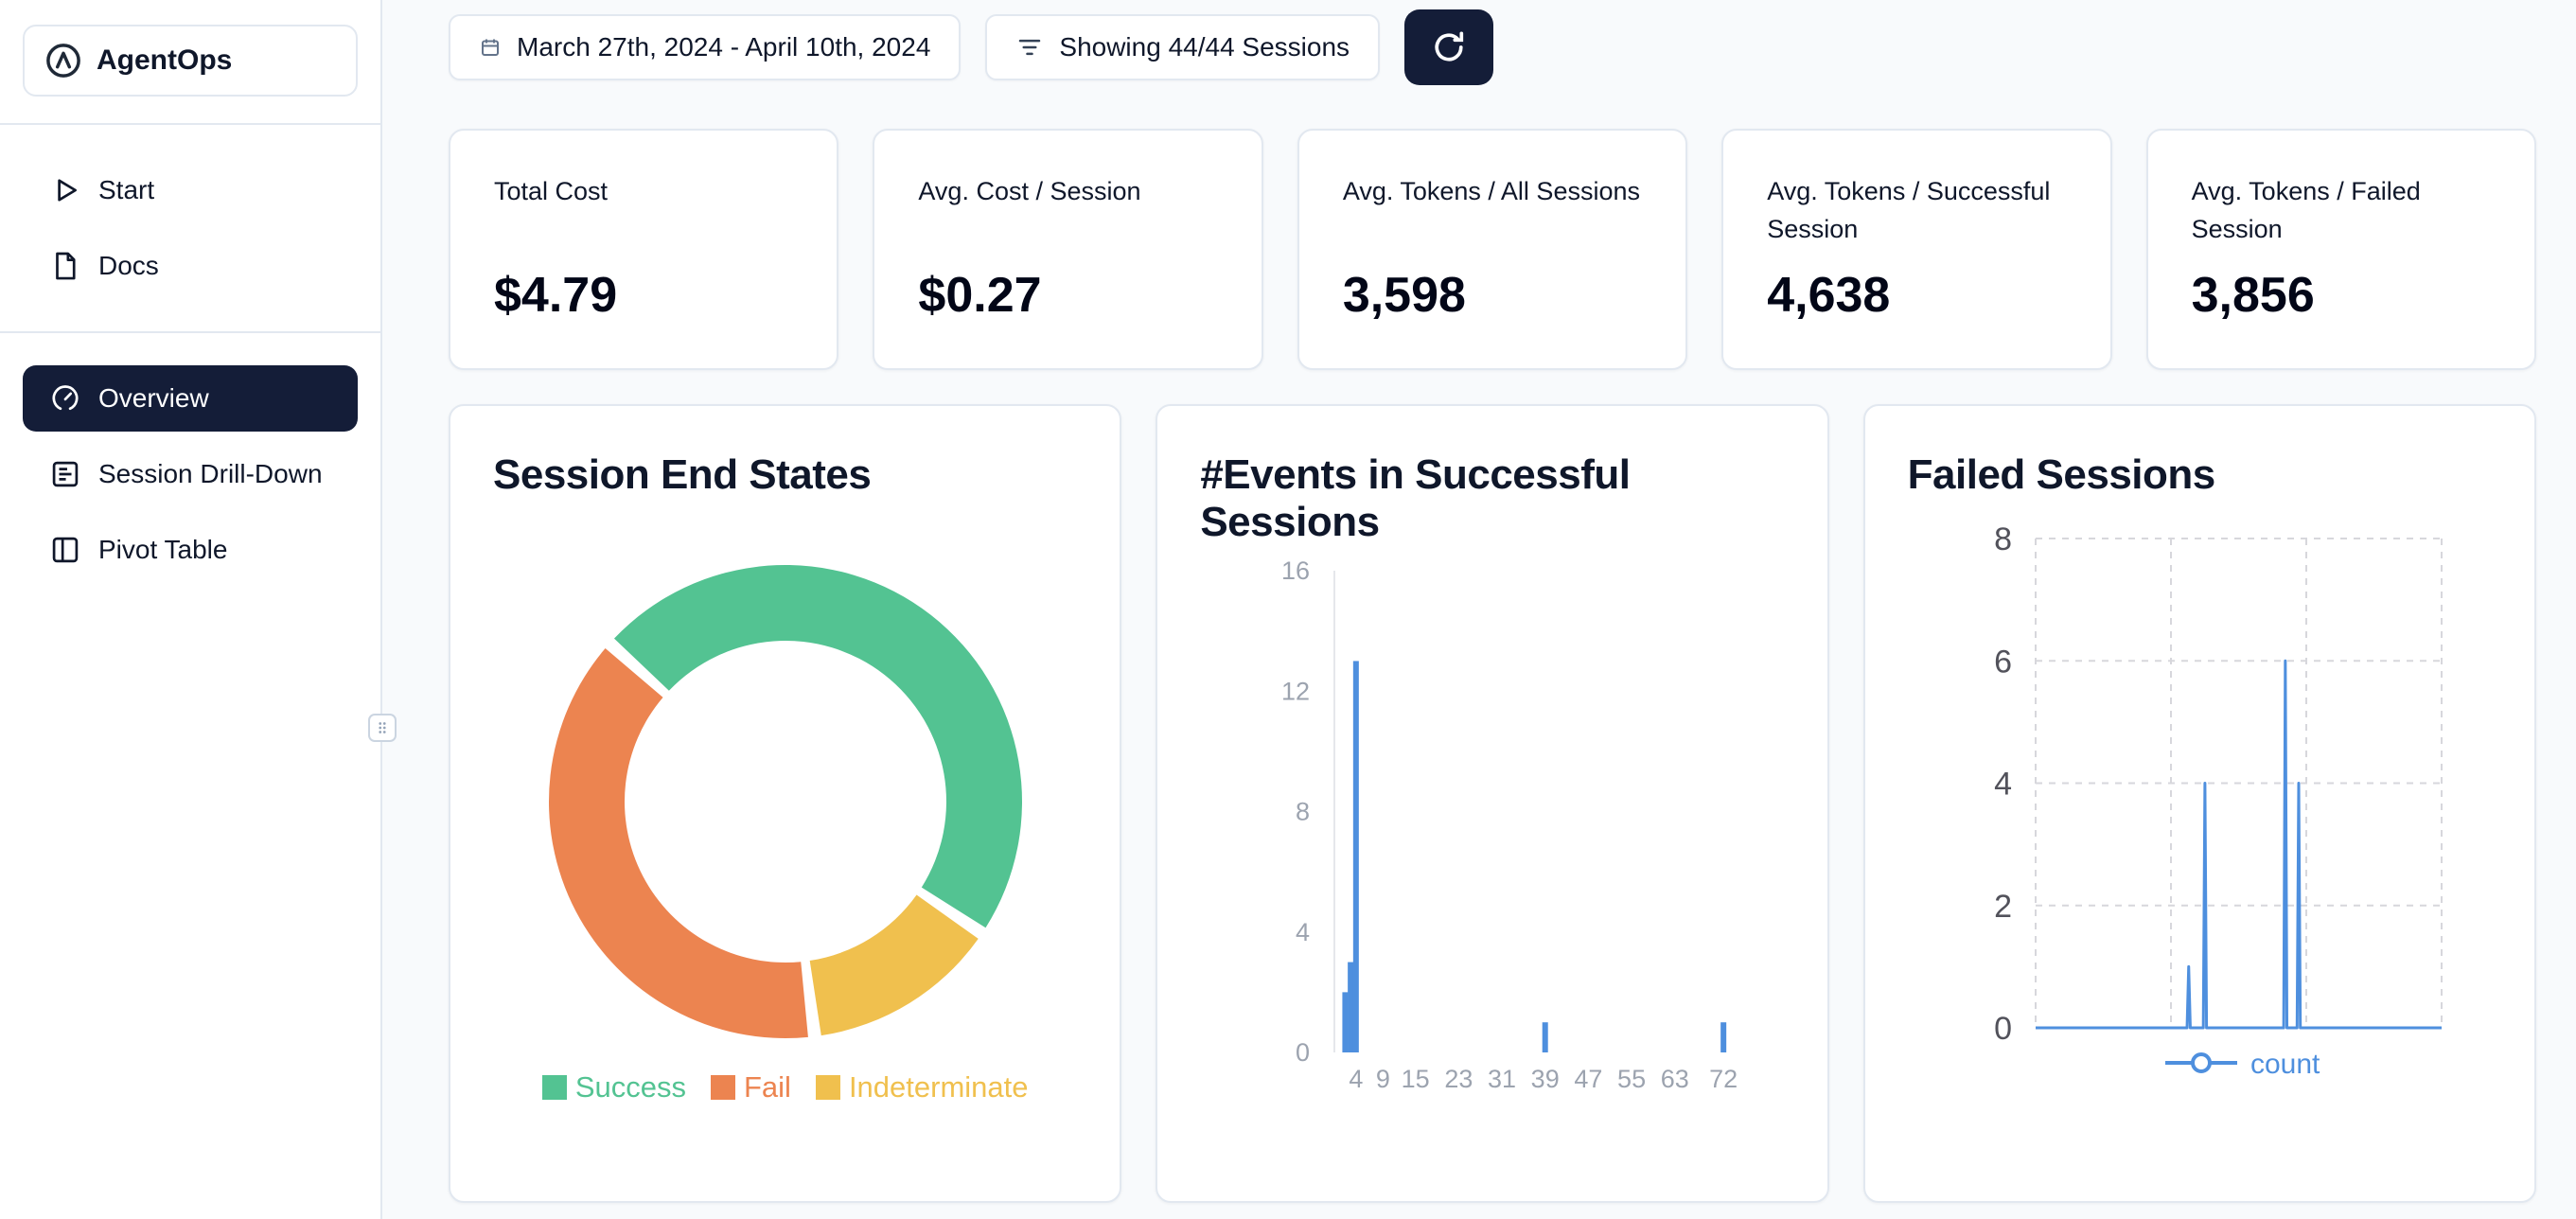  I want to click on gauge-icon, so click(65, 398).